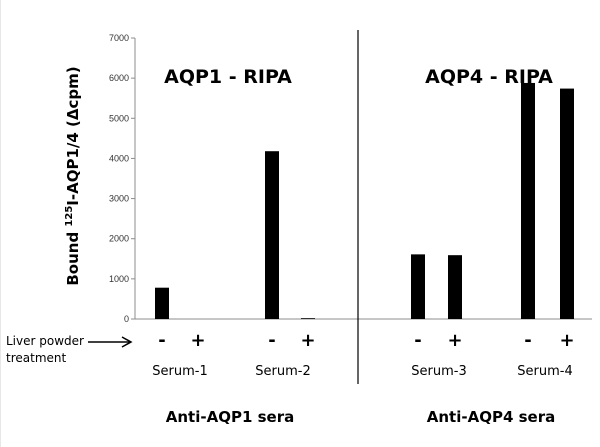  I want to click on y-axis-label: Bound 125I-AQP1/4 (Δcpm), so click(73, 175).